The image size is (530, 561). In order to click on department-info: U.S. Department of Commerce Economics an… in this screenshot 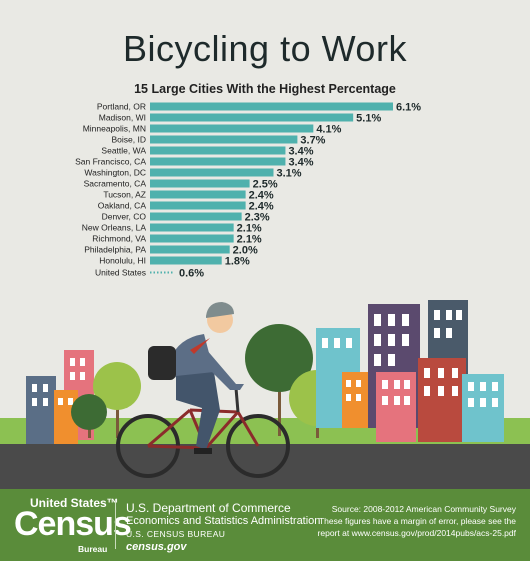, I will do `click(223, 528)`.